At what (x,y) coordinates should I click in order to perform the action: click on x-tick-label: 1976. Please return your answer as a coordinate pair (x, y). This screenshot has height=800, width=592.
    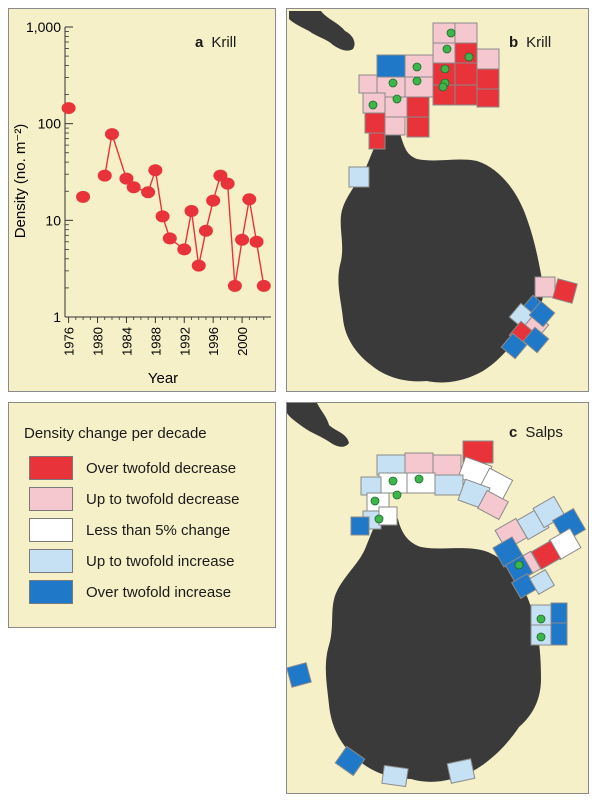
    Looking at the image, I should click on (69, 341).